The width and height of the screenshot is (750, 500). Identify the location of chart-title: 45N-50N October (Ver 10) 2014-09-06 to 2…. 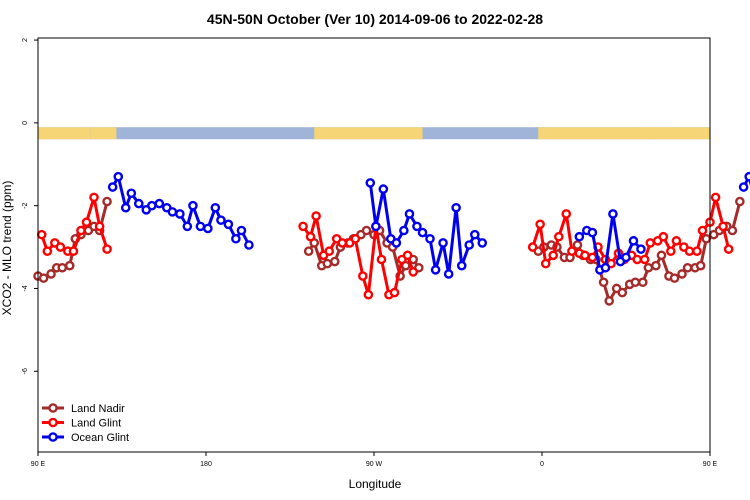
(375, 19).